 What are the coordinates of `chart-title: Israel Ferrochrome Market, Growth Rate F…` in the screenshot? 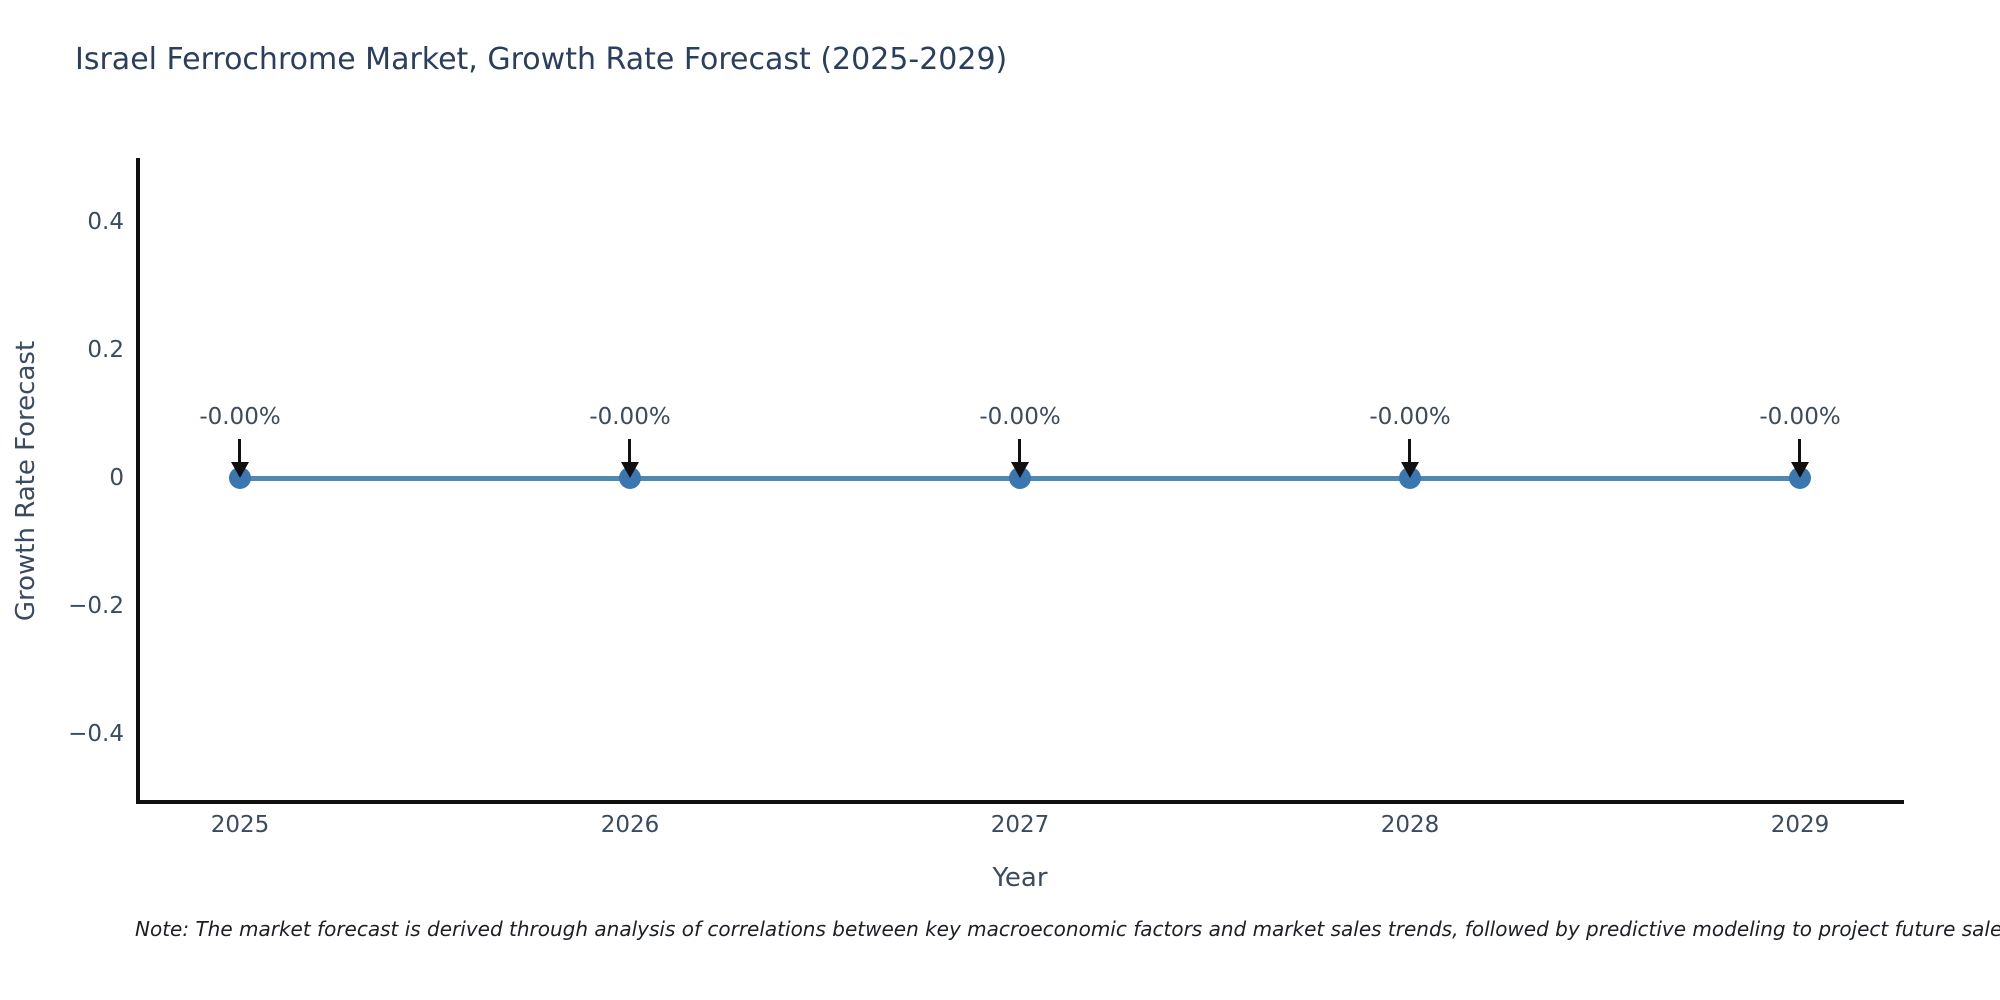 It's located at (541, 59).